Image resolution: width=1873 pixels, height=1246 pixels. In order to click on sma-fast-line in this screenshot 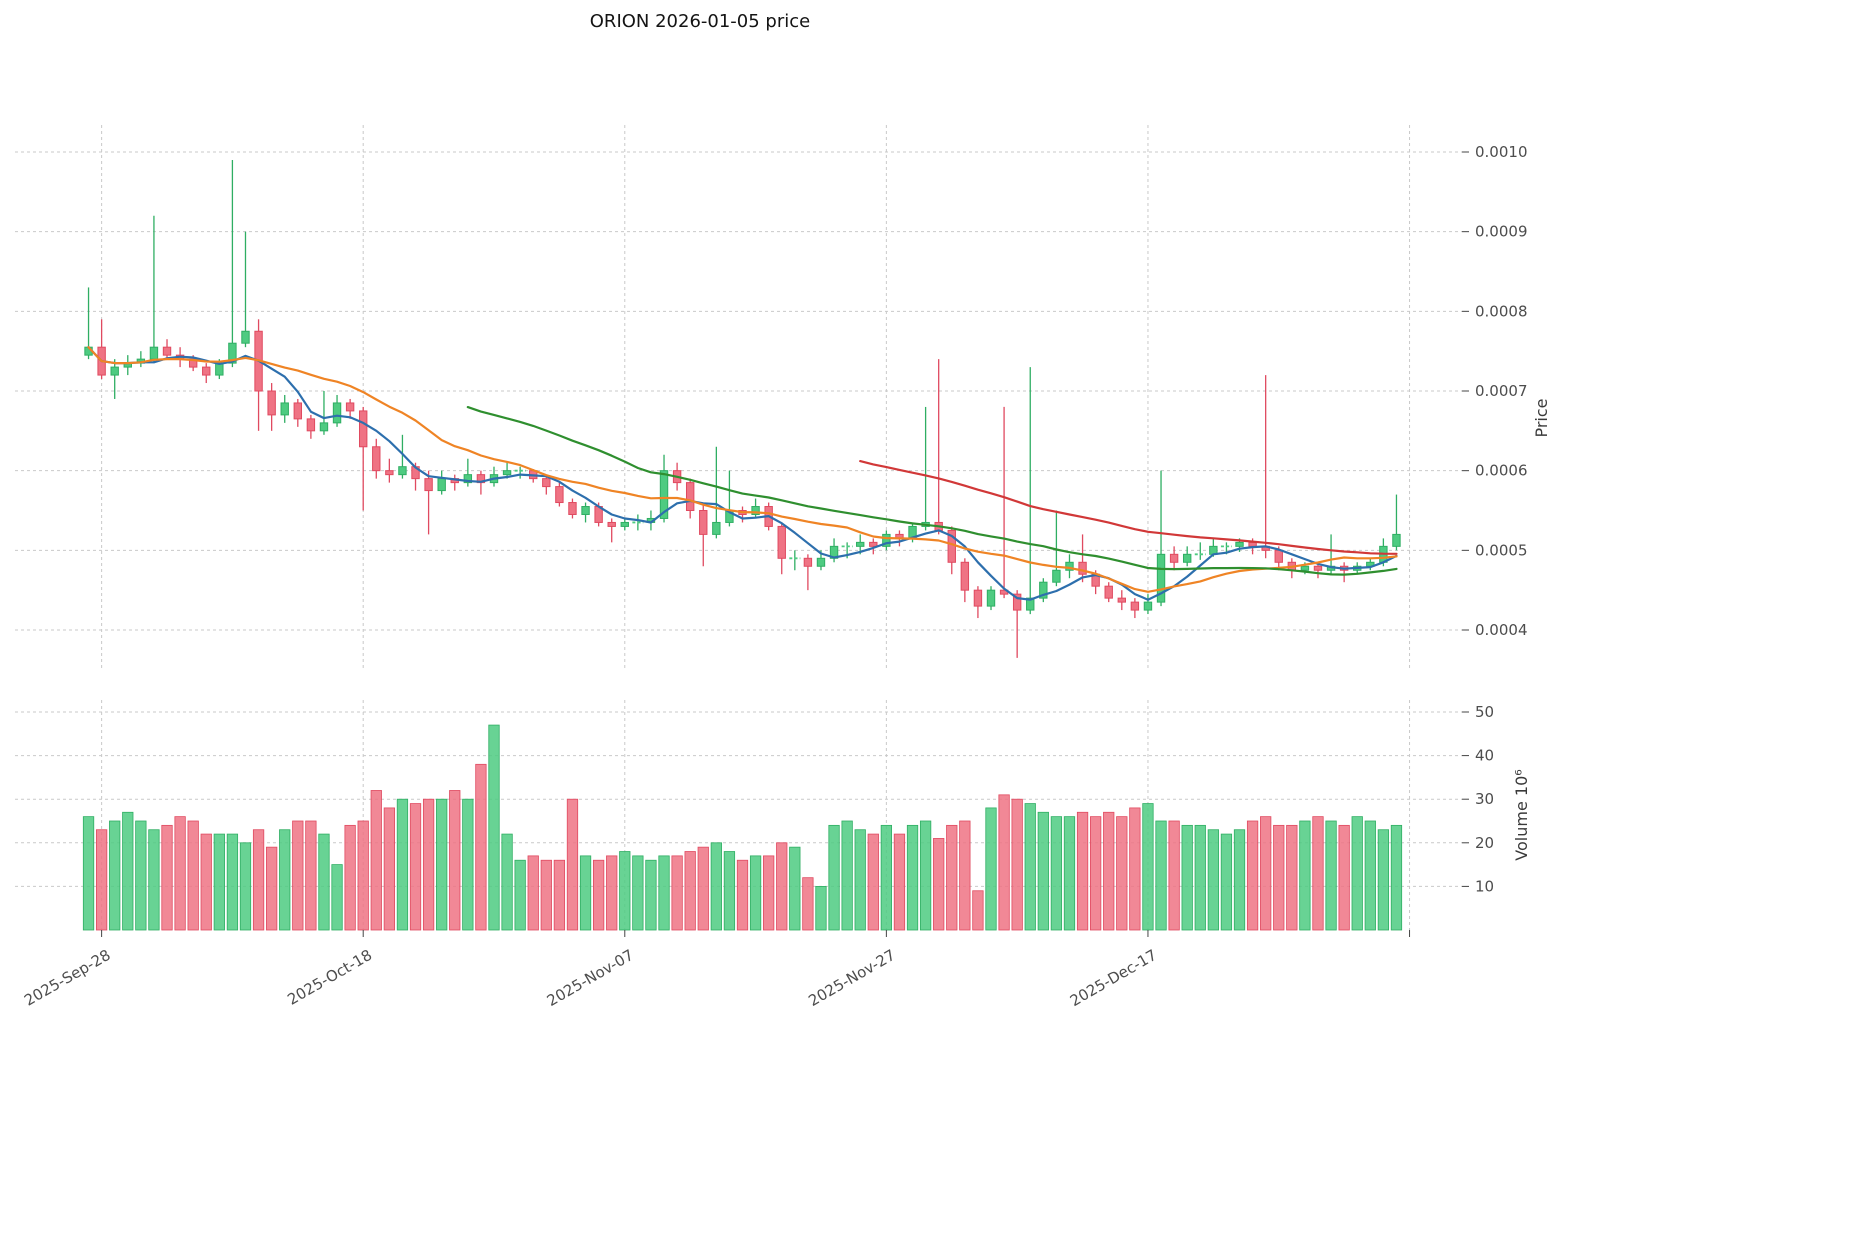, I will do `click(742, 473)`.